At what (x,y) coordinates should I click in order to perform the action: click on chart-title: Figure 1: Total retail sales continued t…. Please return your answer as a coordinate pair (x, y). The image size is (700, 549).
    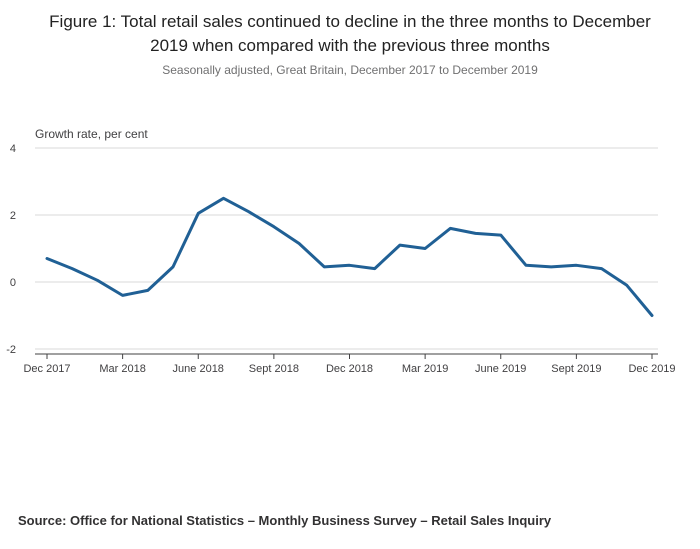
    Looking at the image, I should click on (350, 33).